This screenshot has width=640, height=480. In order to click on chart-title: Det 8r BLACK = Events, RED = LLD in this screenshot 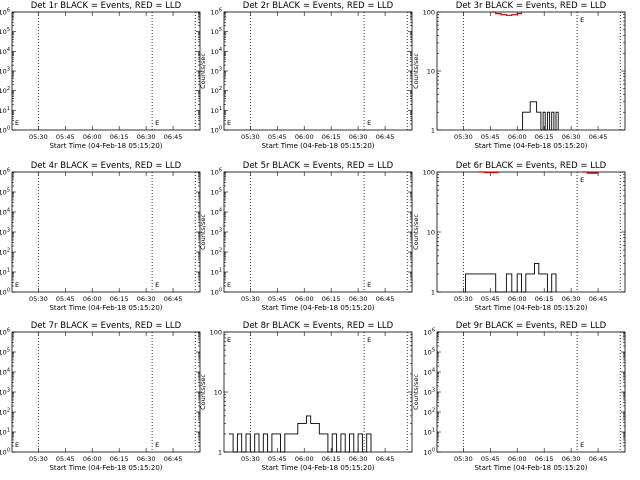, I will do `click(318, 326)`.